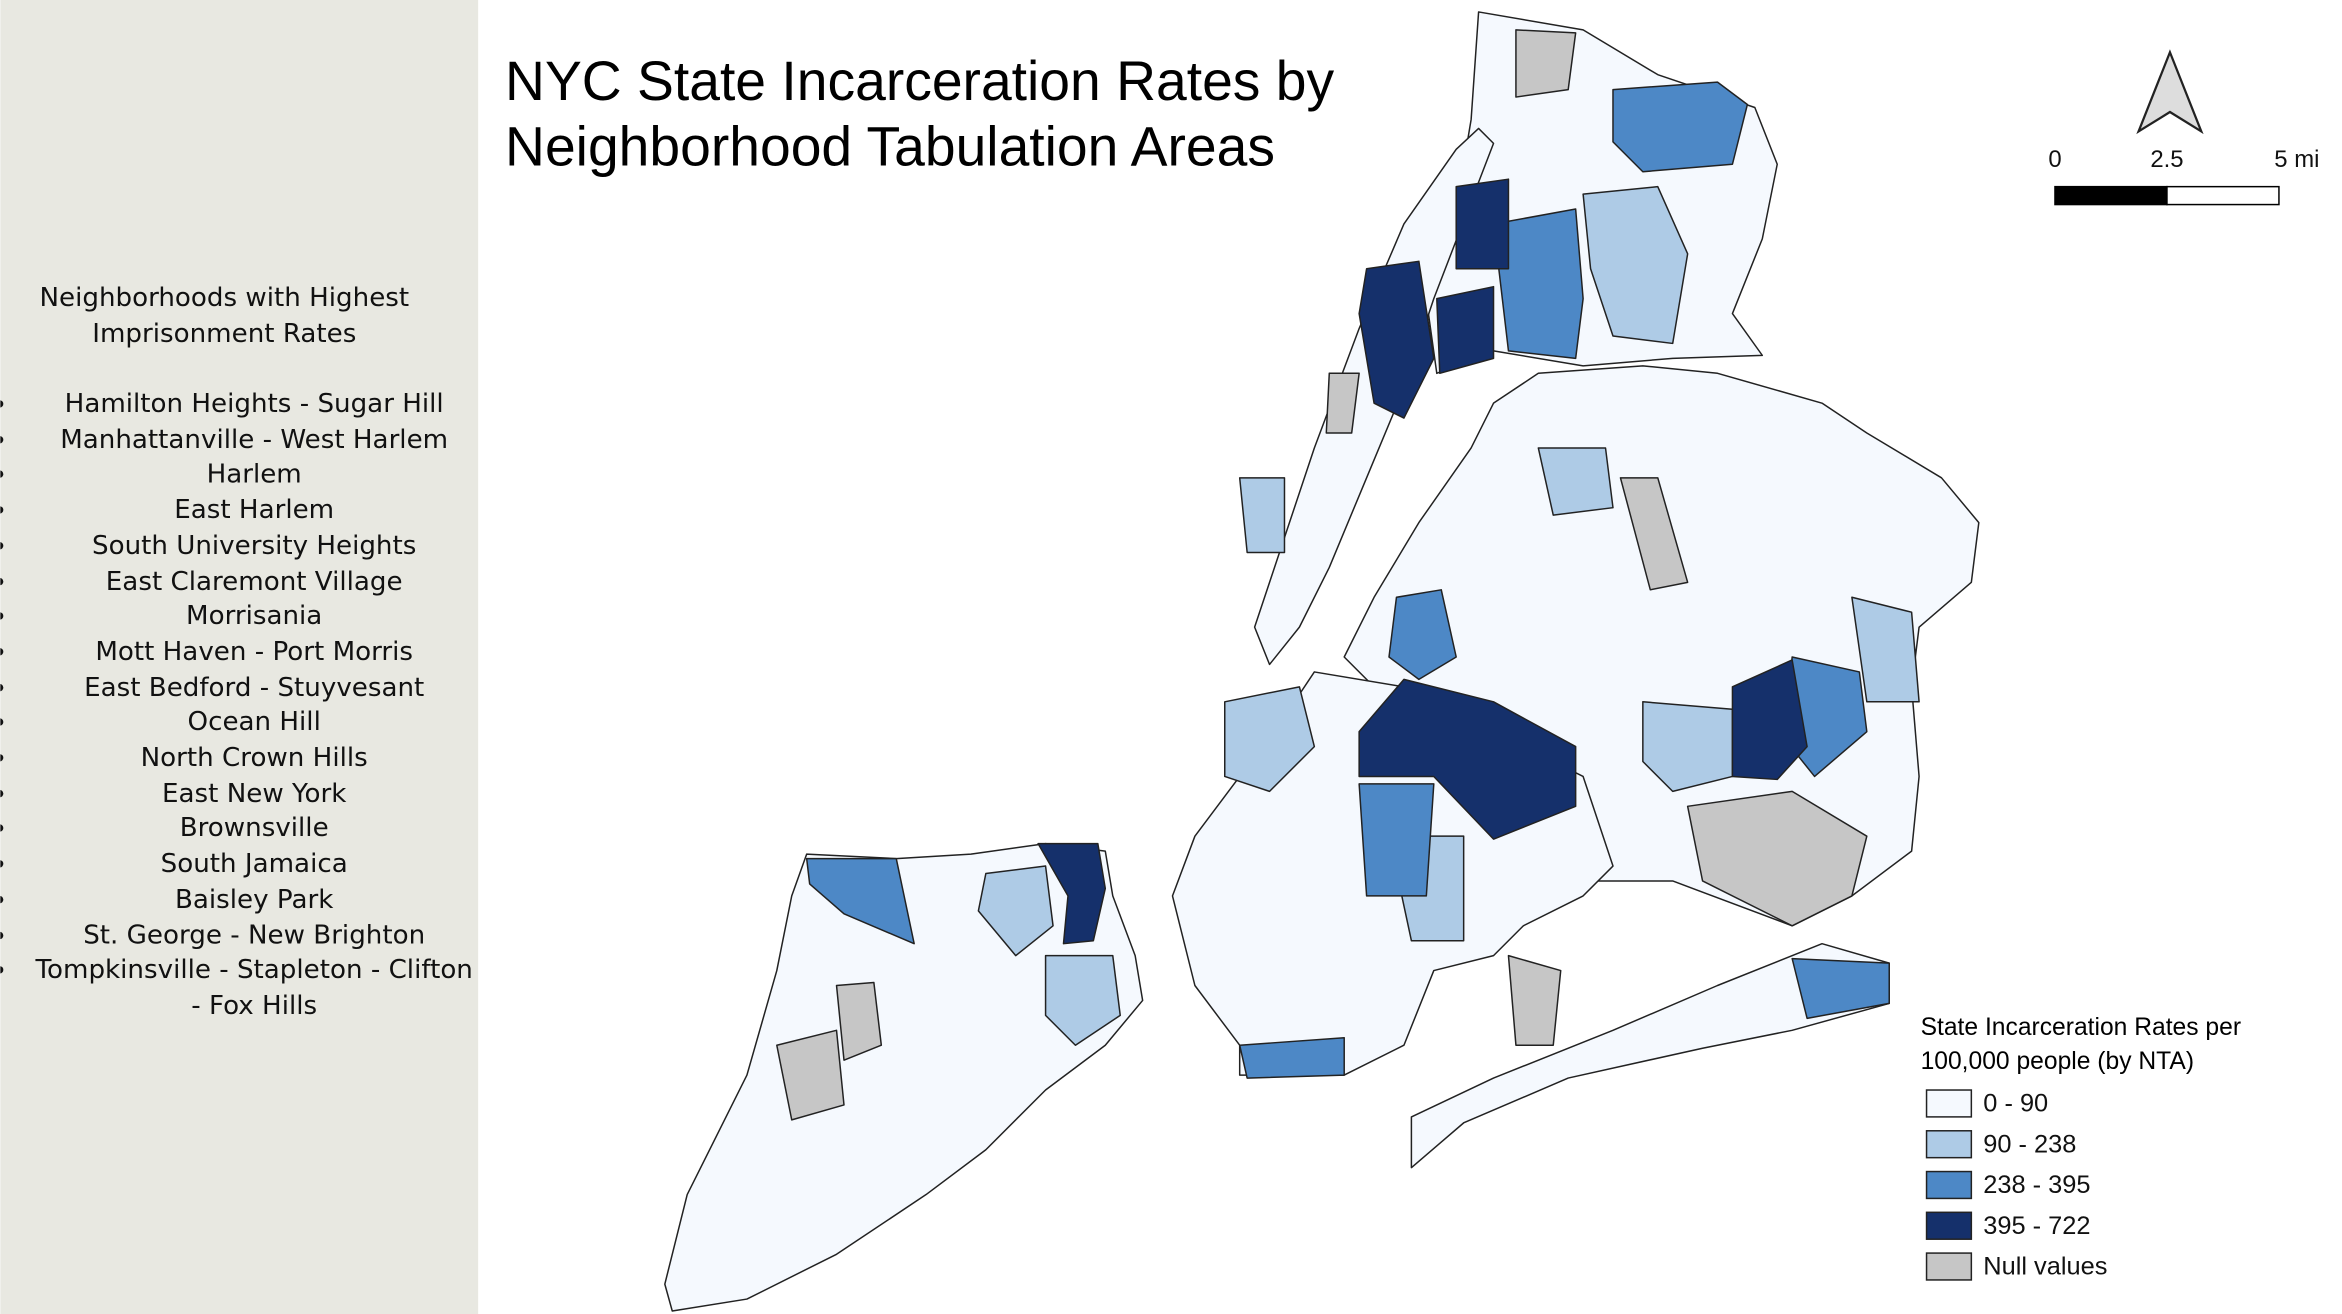  What do you see at coordinates (249, 547) in the screenshot?
I see `list-item: South University Heights` at bounding box center [249, 547].